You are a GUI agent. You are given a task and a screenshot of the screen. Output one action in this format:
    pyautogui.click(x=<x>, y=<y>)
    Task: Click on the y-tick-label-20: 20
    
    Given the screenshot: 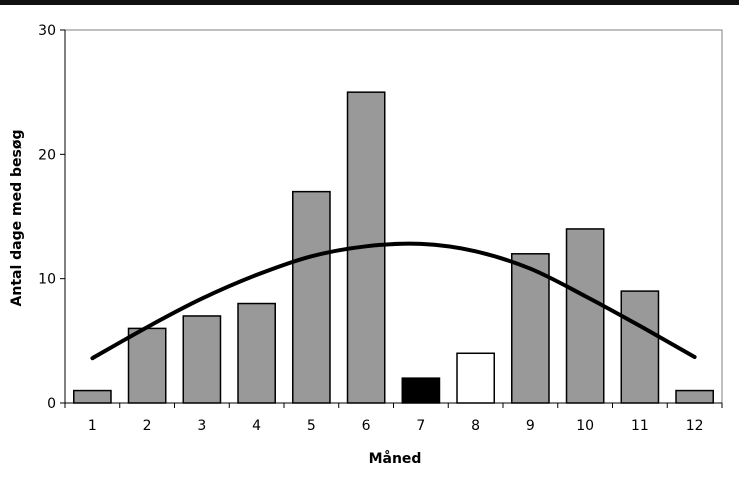 What is the action you would take?
    pyautogui.click(x=47, y=155)
    